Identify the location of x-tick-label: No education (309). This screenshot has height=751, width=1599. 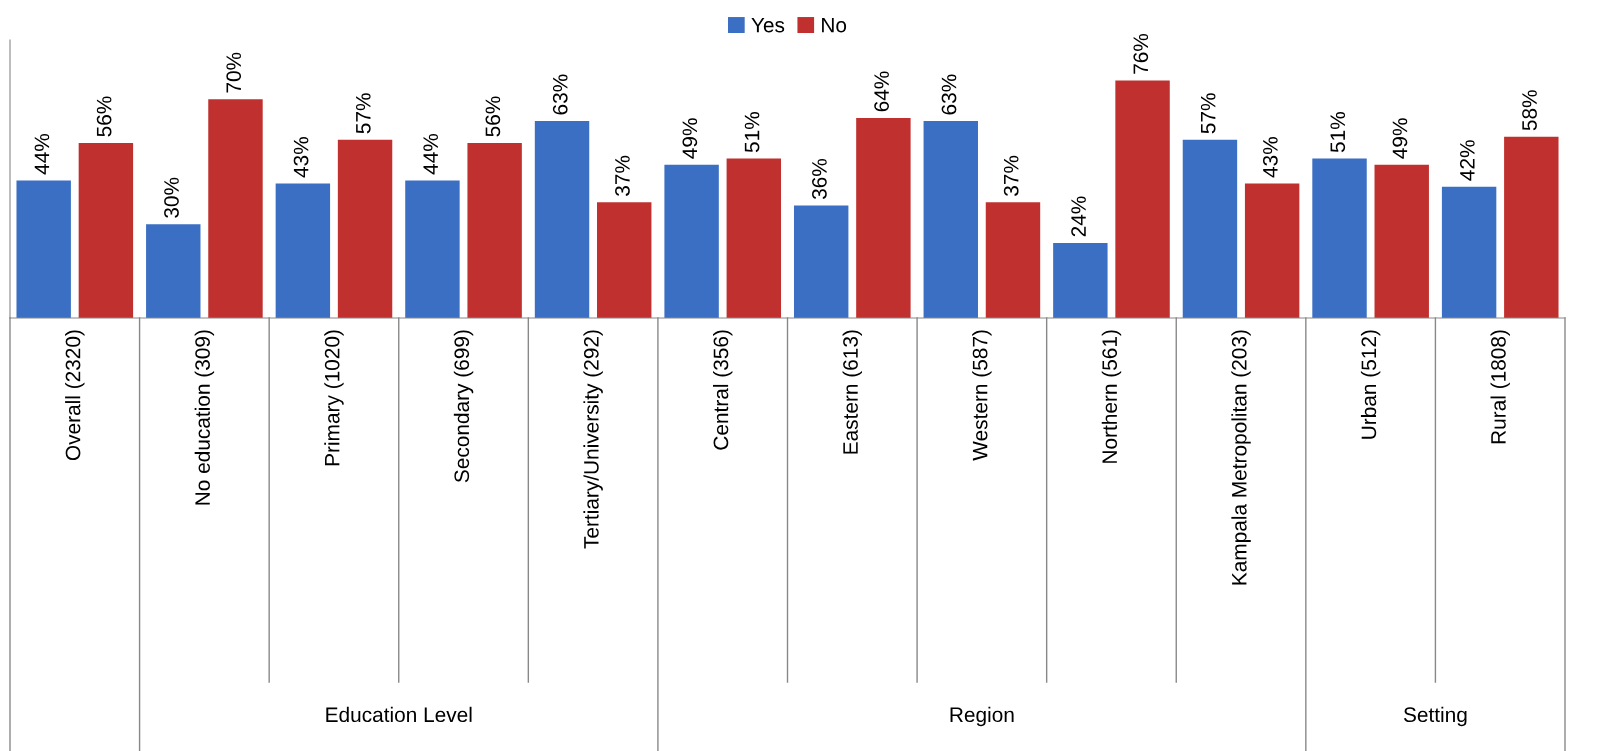
(204, 417).